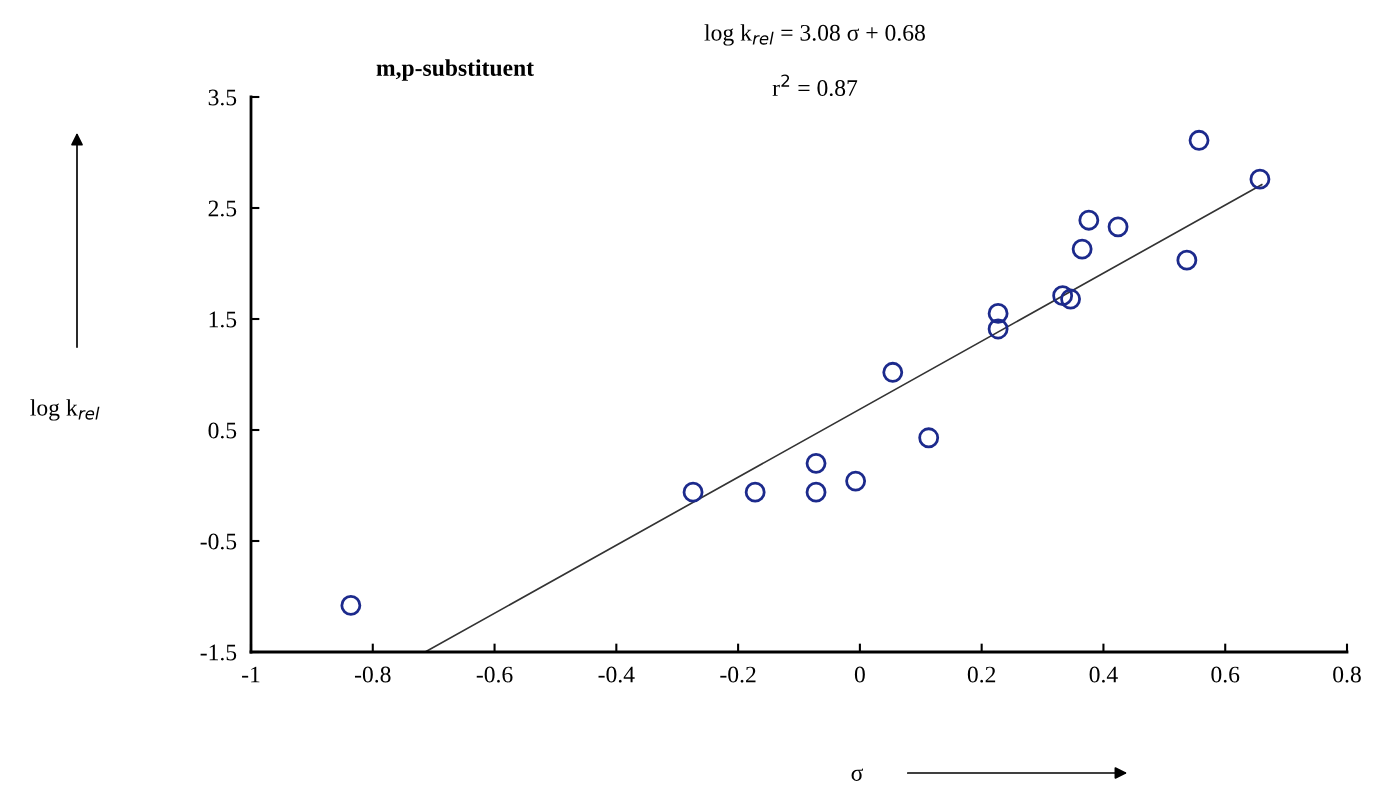 This screenshot has height=793, width=1373. Describe the element at coordinates (455, 70) in the screenshot. I see `chart-title: m,p-substituent` at that location.